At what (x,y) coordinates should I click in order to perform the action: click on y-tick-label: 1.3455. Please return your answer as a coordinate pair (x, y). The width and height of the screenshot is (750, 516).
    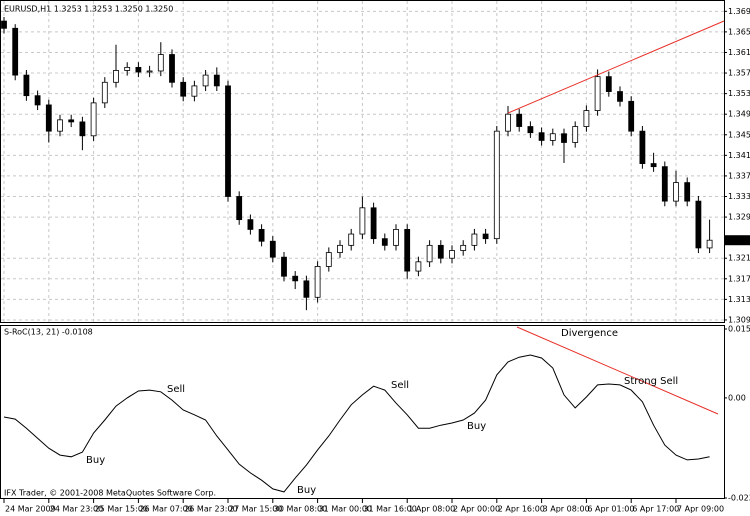
    Looking at the image, I should click on (739, 134).